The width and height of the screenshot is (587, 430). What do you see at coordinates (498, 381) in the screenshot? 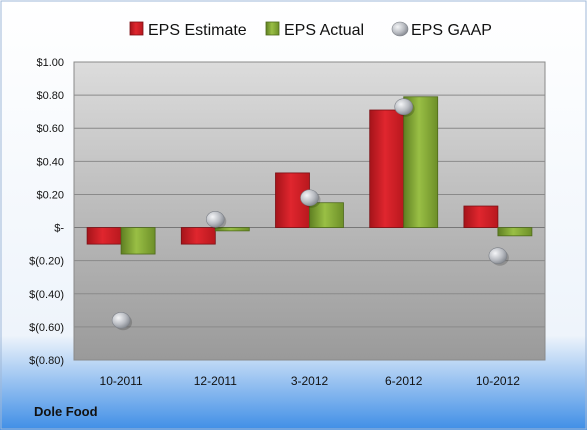
I see `x-category-label: 10-2012` at bounding box center [498, 381].